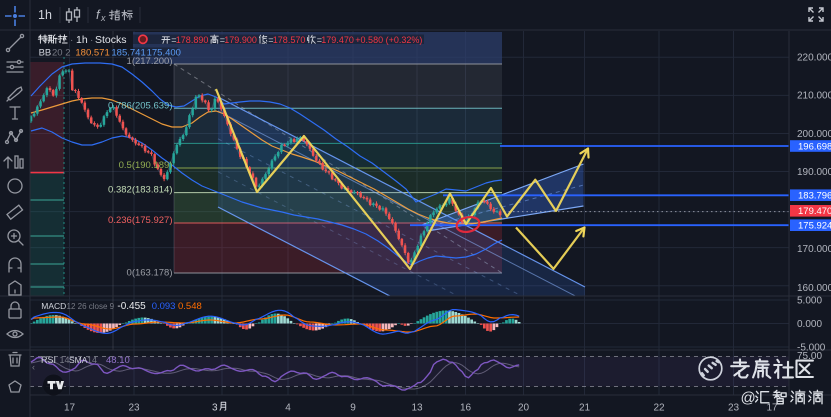 The image size is (831, 417). What do you see at coordinates (814, 196) in the screenshot?
I see `svg-text: 183.796` at bounding box center [814, 196].